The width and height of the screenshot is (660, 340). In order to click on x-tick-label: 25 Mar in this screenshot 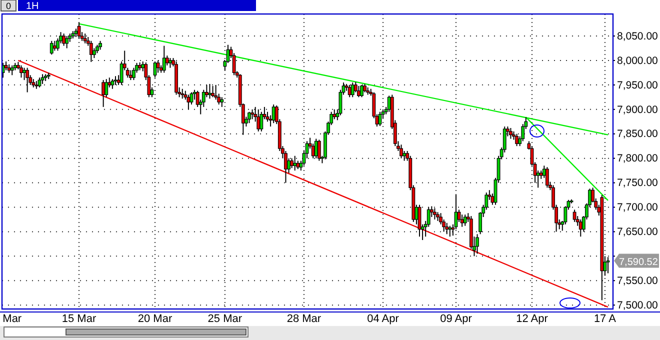, I will do `click(225, 318)`.